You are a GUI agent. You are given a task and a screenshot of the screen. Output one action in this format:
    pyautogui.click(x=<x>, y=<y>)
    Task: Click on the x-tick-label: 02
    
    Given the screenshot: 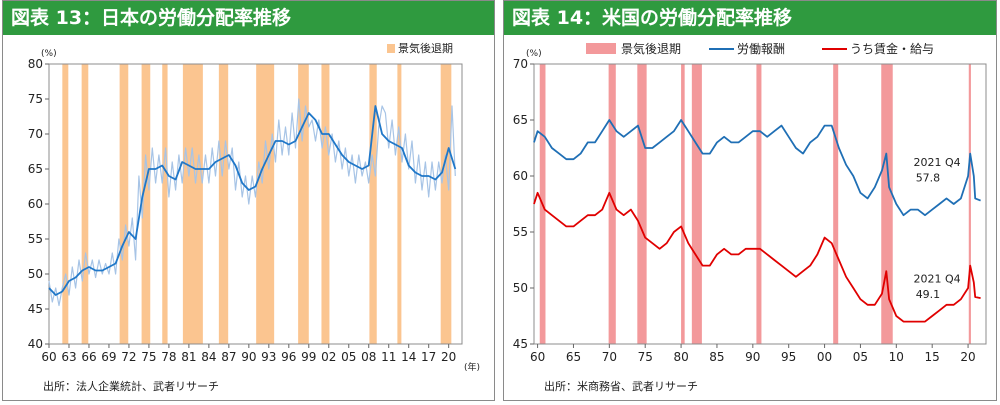 What is the action you would take?
    pyautogui.click(x=328, y=357)
    